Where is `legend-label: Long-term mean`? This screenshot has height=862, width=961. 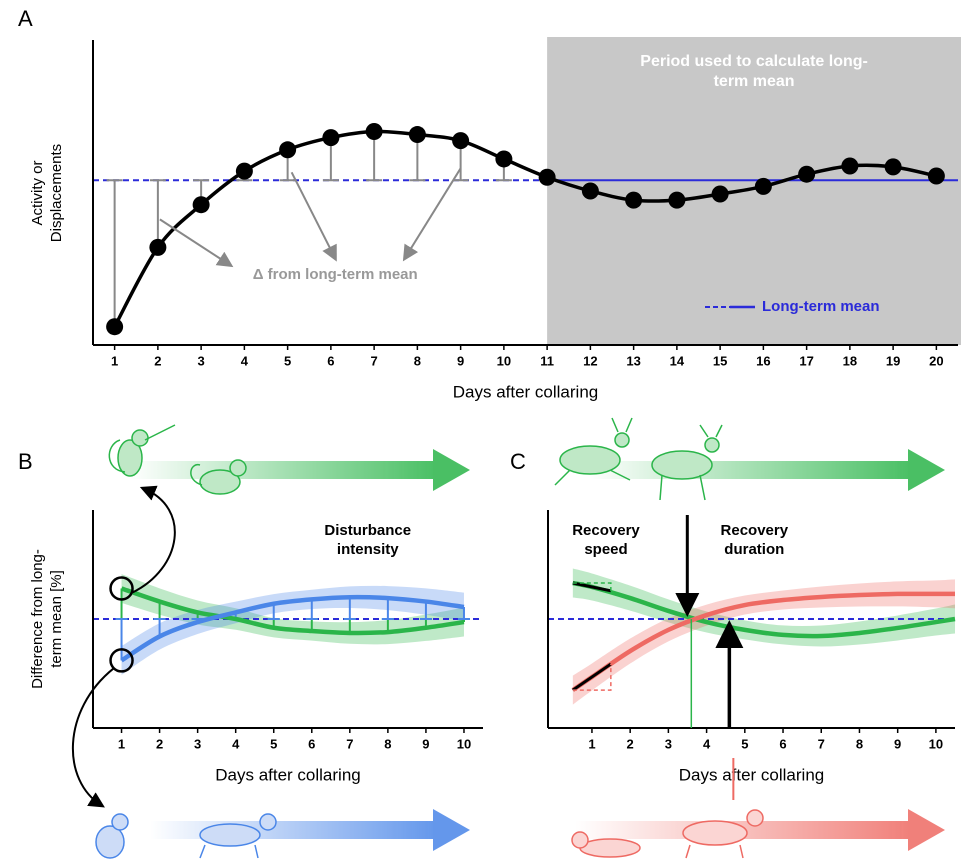 legend-label: Long-term mean is located at coordinates (821, 306).